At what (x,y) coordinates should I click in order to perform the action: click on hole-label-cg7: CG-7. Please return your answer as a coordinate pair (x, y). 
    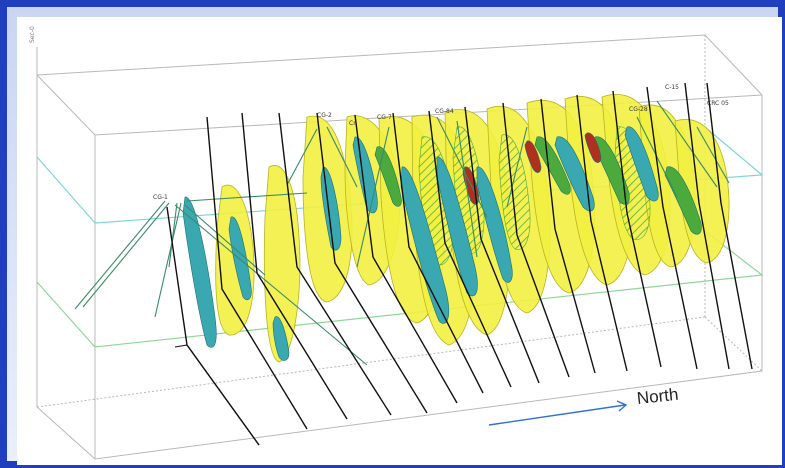
    Looking at the image, I should click on (384, 117).